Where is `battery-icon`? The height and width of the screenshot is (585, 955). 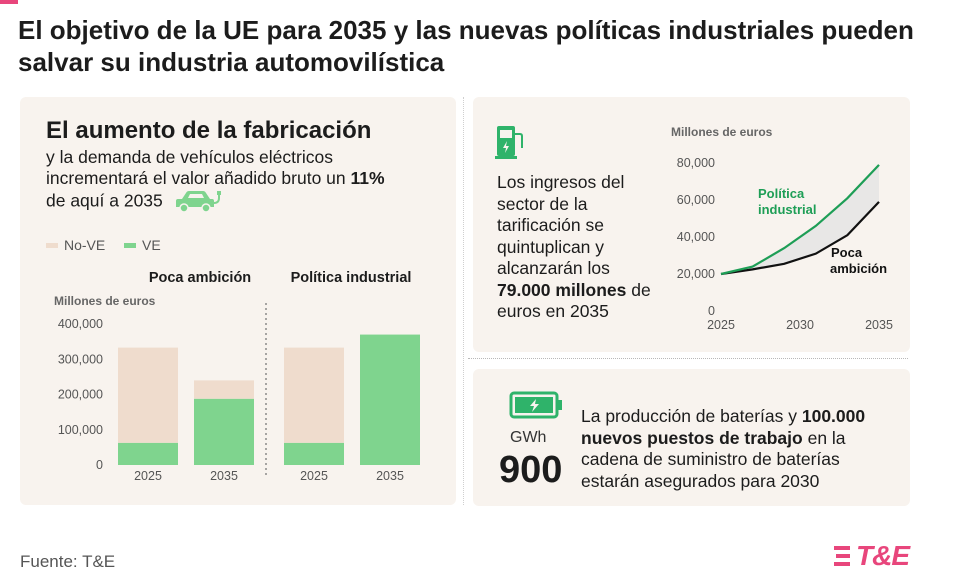 battery-icon is located at coordinates (535, 405).